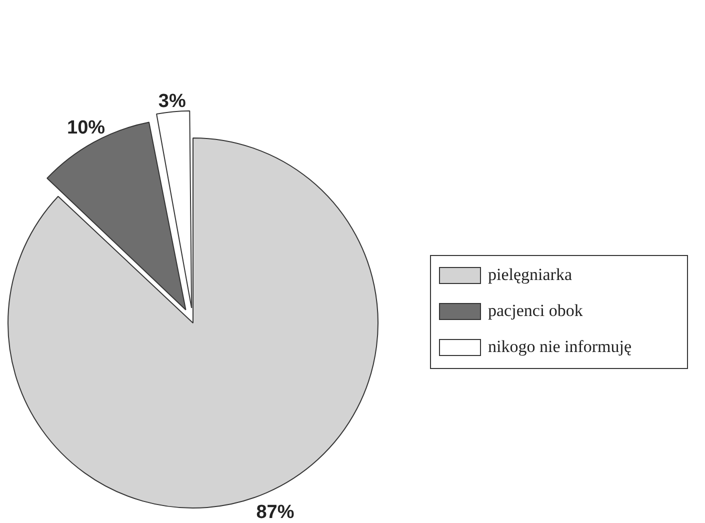 The height and width of the screenshot is (523, 705). Describe the element at coordinates (275, 512) in the screenshot. I see `data-label: 87%` at that location.